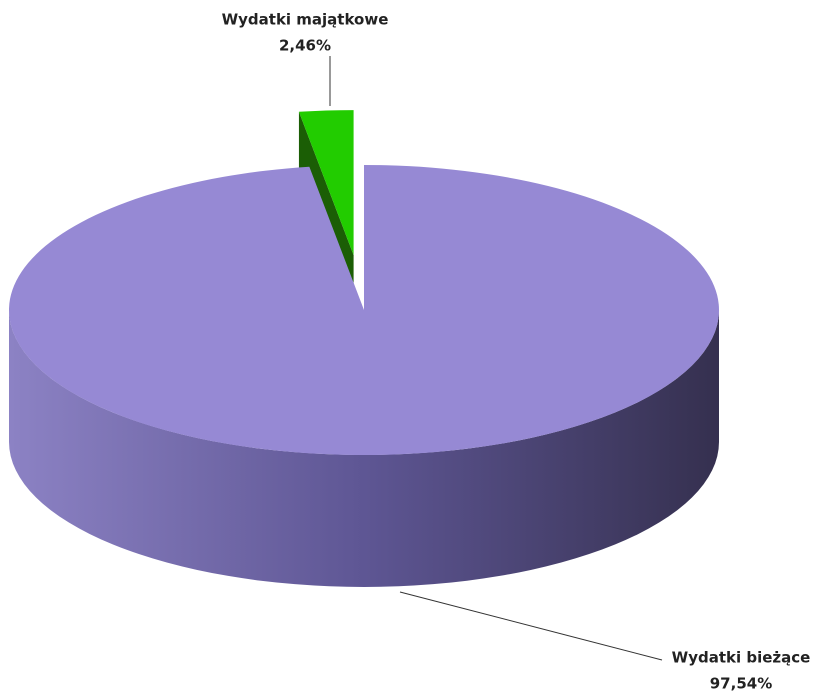  I want to click on slice-label: Wydatki bieżące, so click(741, 658).